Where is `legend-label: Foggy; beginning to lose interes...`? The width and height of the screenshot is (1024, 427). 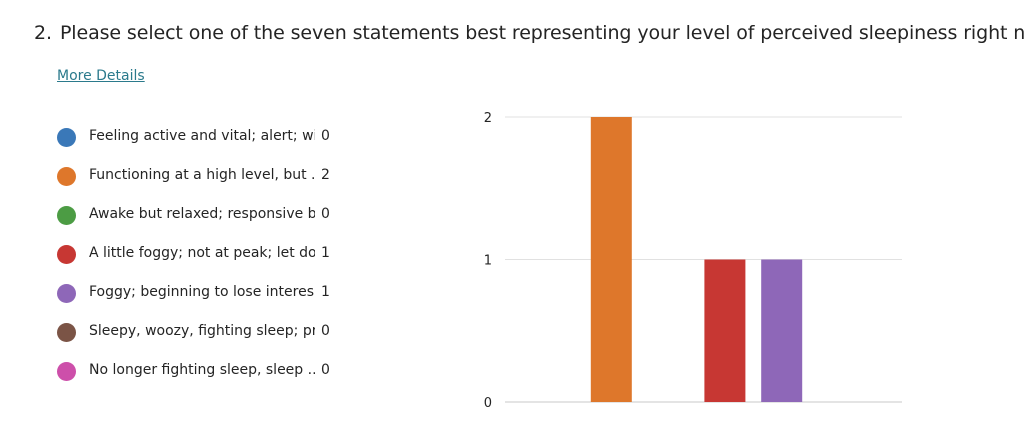 legend-label: Foggy; beginning to lose interes... is located at coordinates (202, 292).